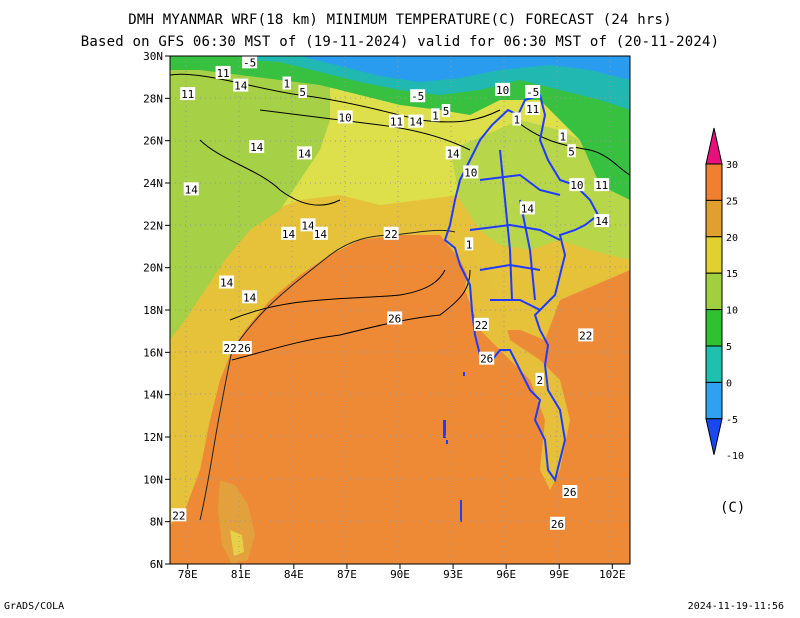 The image size is (800, 618). I want to click on colorbar-label: -5, so click(732, 420).